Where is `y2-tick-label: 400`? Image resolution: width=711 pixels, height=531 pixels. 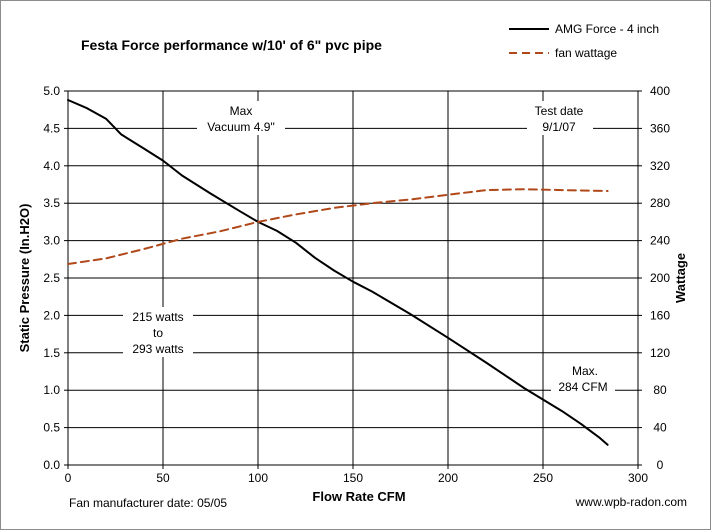 y2-tick-label: 400 is located at coordinates (660, 91).